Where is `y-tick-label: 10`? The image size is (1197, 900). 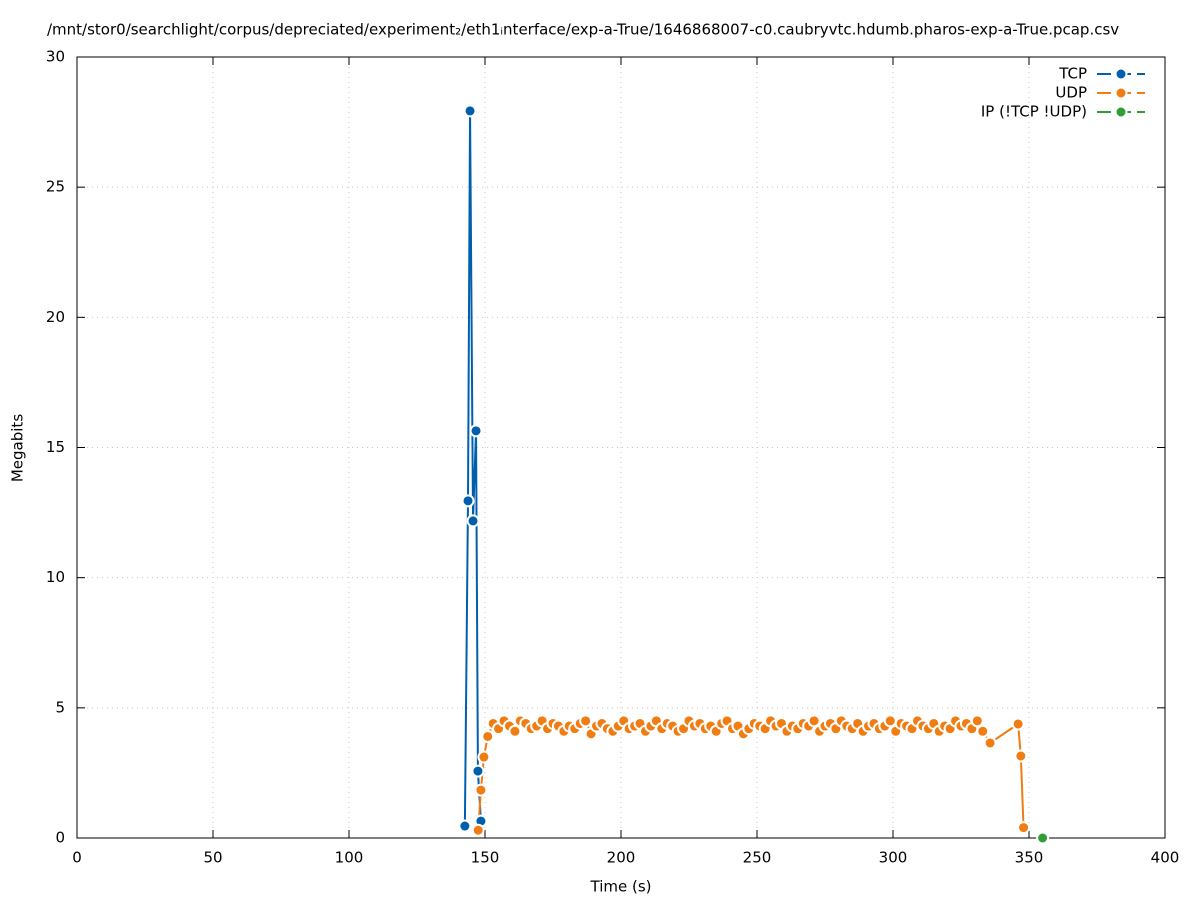
y-tick-label: 10 is located at coordinates (55, 577).